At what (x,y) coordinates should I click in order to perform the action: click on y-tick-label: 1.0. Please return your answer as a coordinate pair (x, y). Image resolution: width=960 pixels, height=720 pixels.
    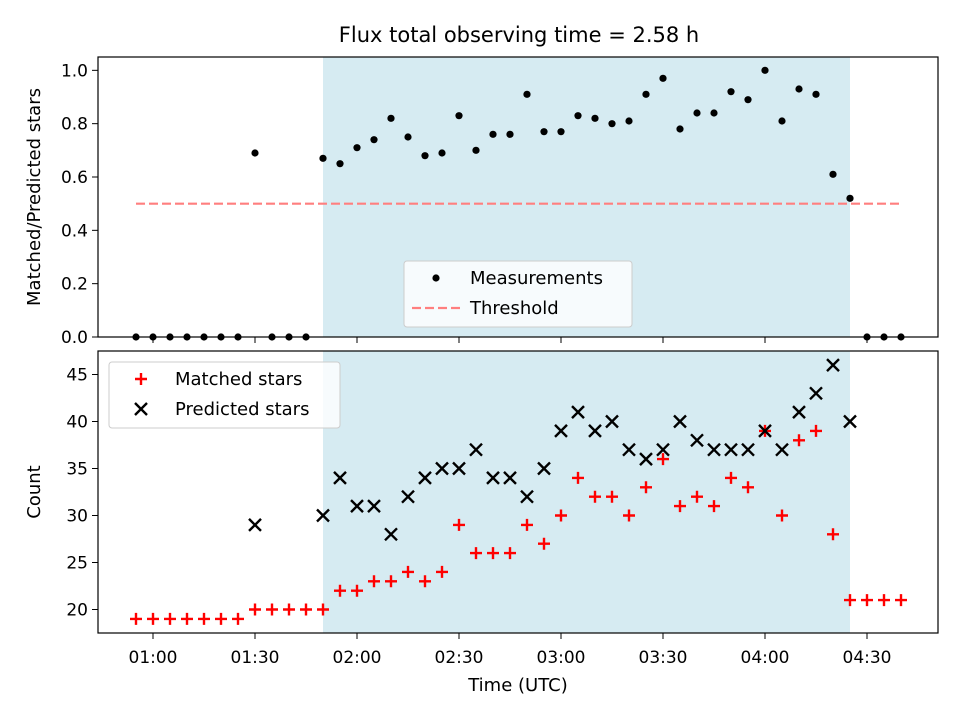
    Looking at the image, I should click on (74, 71).